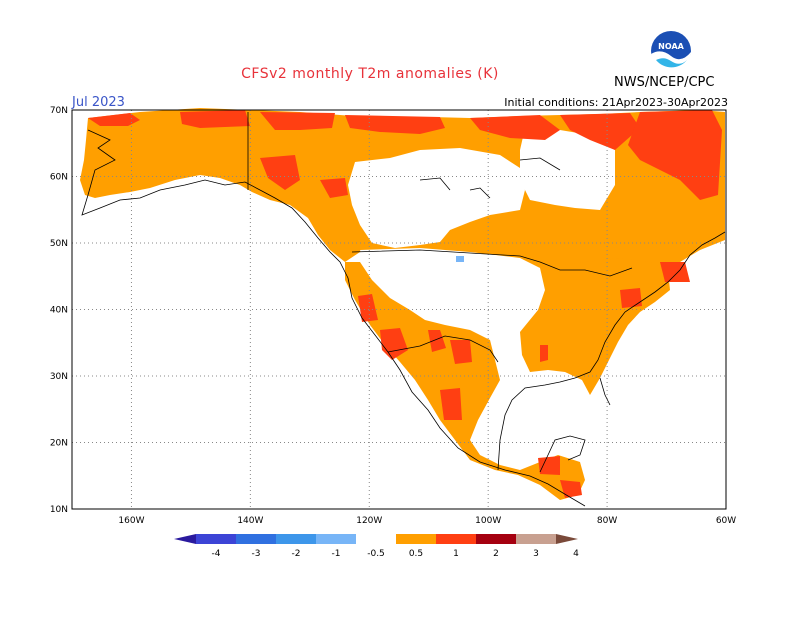  What do you see at coordinates (616, 102) in the screenshot?
I see `initial-conditions: Initial conditions: 21Apr2023-30Apr2023` at bounding box center [616, 102].